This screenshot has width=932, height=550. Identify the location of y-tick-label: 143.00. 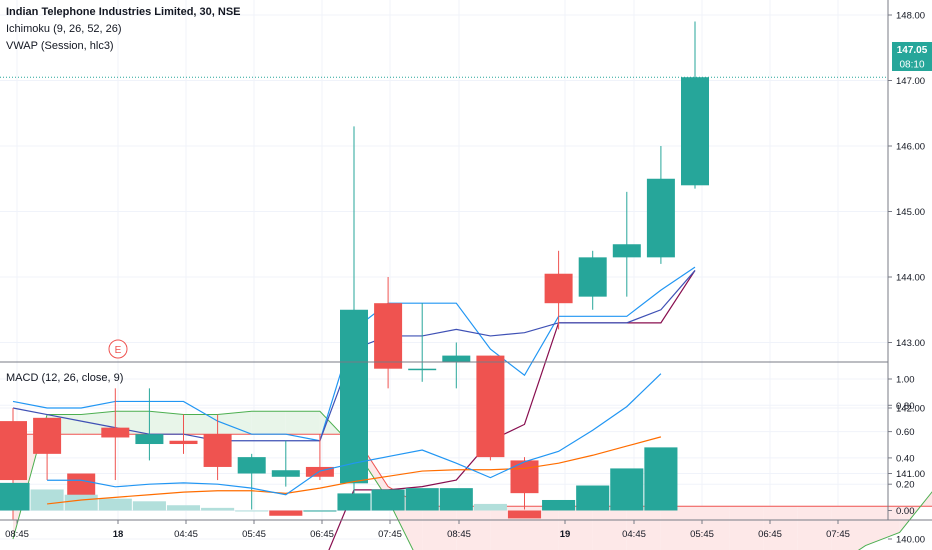
(910, 343).